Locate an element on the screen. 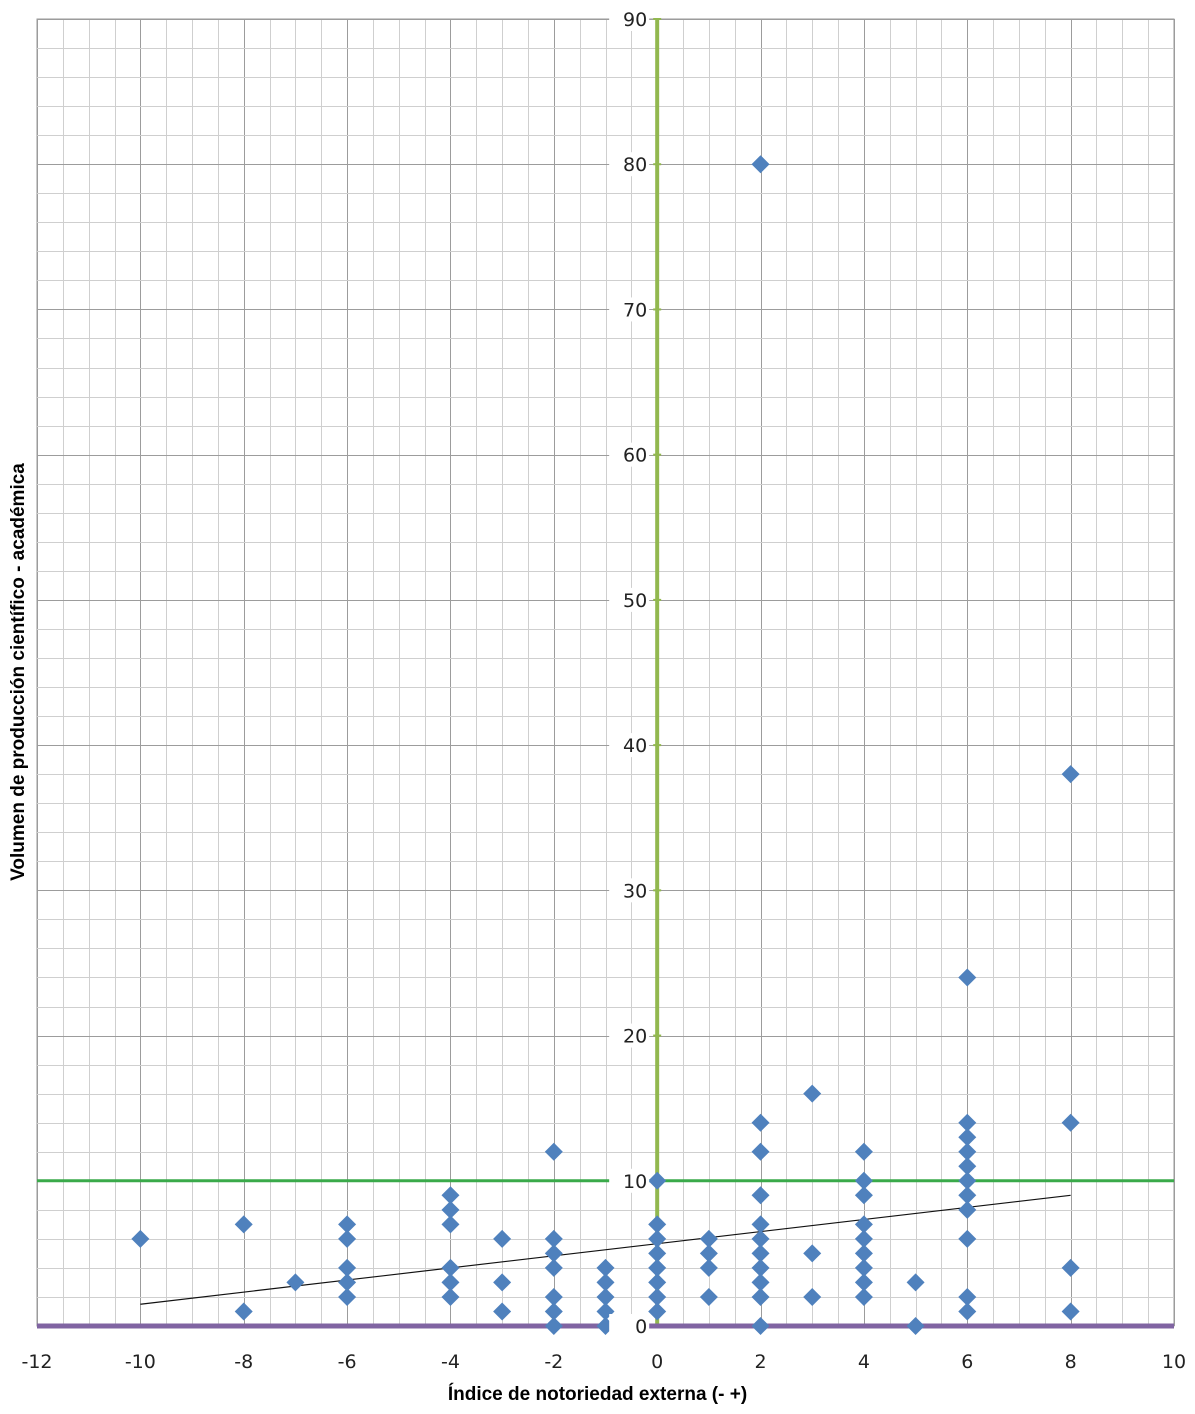 The image size is (1195, 1414). y-tick-label: 70 is located at coordinates (635, 310).